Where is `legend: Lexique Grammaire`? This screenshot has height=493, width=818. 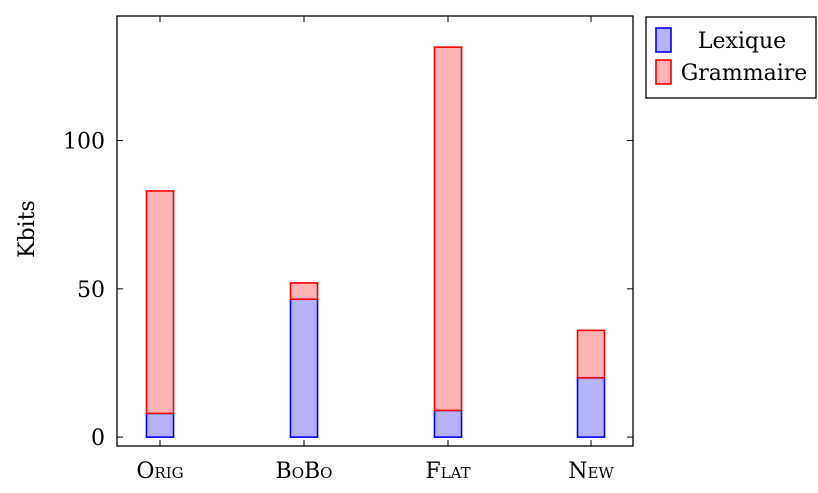
legend: Lexique Grammaire is located at coordinates (731, 57).